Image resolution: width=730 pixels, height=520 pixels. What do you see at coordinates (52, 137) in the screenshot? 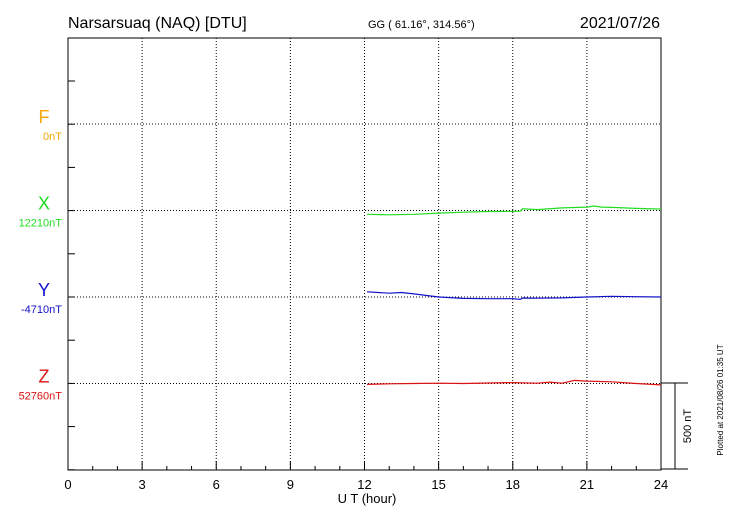
I see `series-baseline-f: 0nT` at bounding box center [52, 137].